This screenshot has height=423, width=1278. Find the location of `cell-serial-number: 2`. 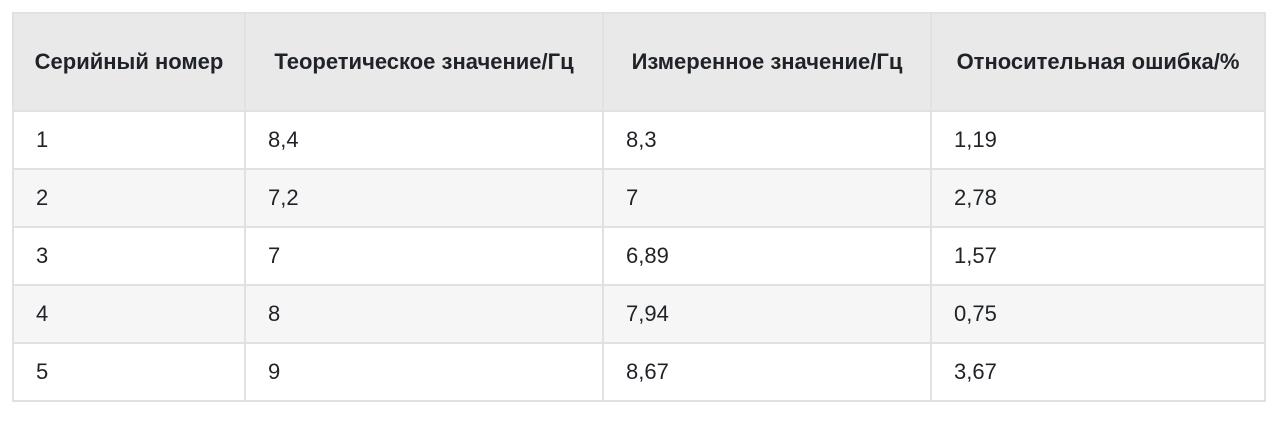

cell-serial-number: 2 is located at coordinates (129, 198).